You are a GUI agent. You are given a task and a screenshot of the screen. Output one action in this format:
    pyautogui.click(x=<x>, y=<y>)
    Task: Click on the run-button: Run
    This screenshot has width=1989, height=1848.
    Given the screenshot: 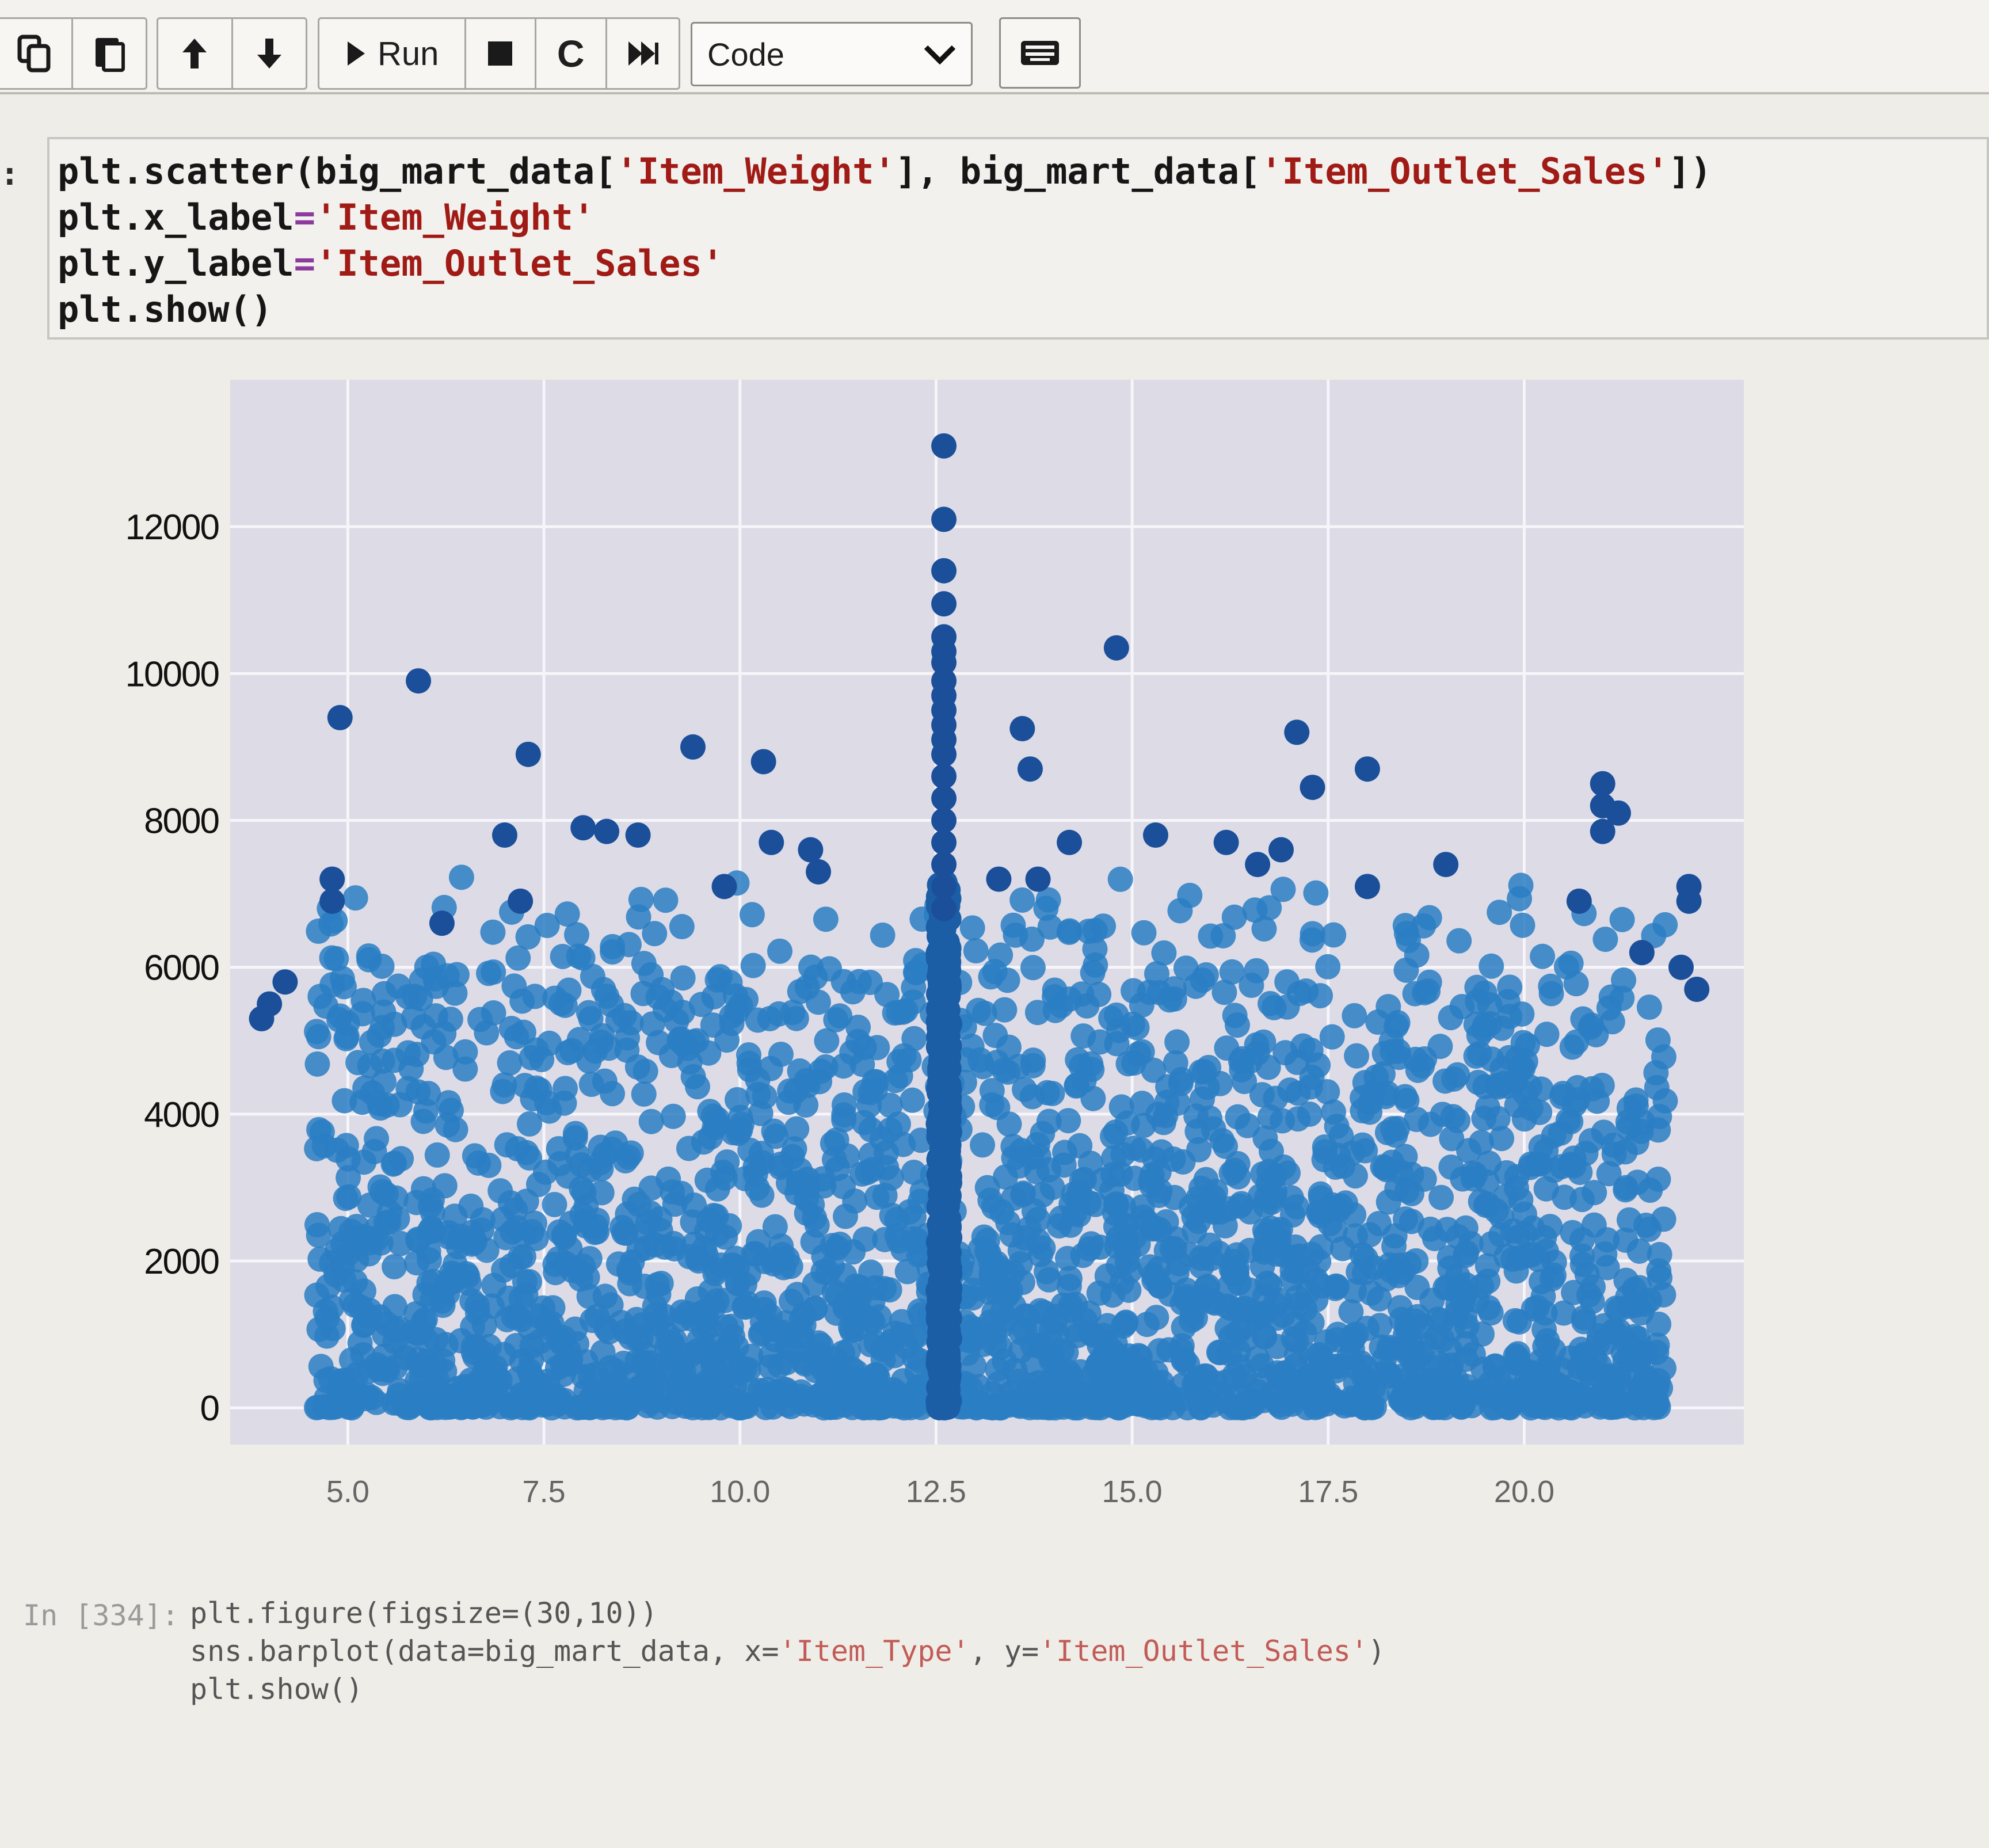 What is the action you would take?
    pyautogui.click(x=393, y=53)
    